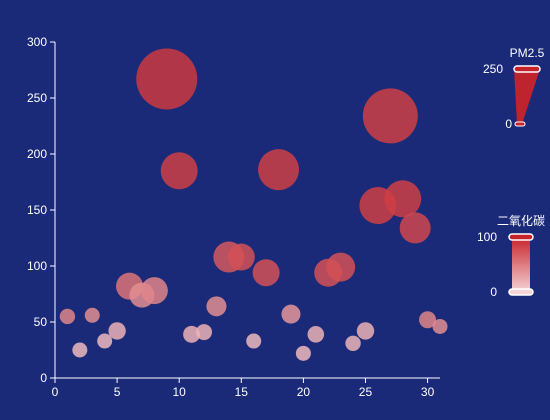 The height and width of the screenshot is (420, 550). I want to click on x-tick-label: 30, so click(428, 392).